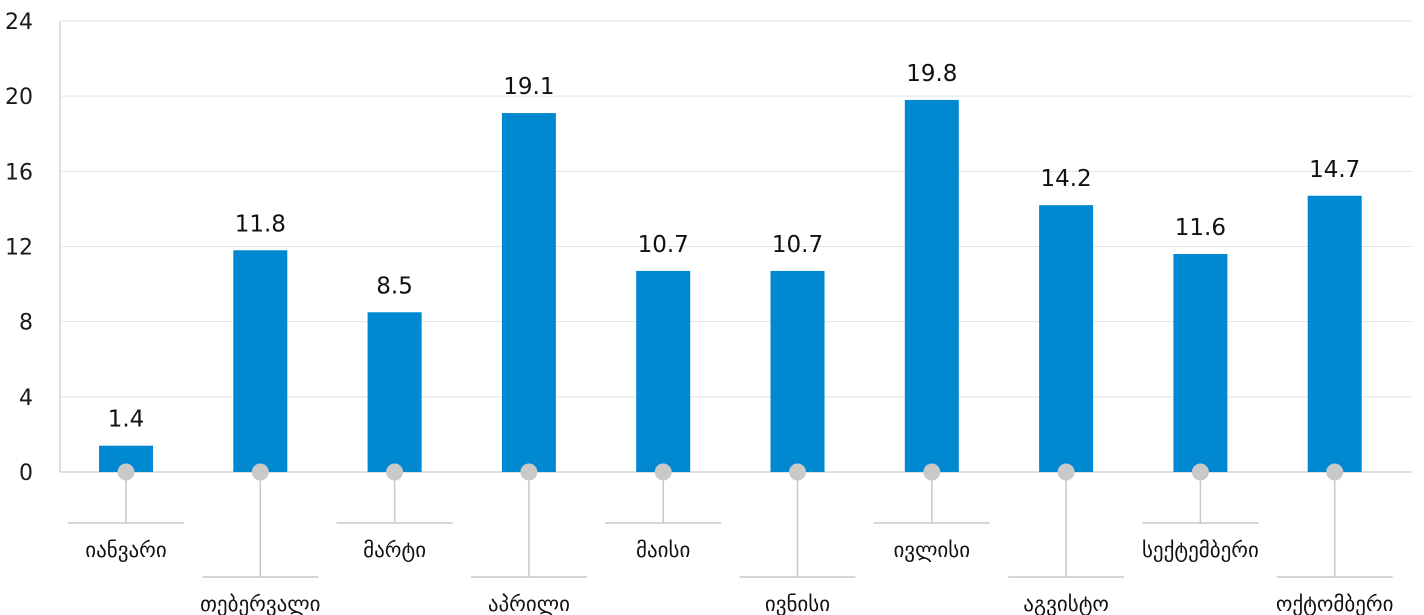 The height and width of the screenshot is (615, 1424). What do you see at coordinates (931, 550) in the screenshot?
I see `category-label: ივლისი` at bounding box center [931, 550].